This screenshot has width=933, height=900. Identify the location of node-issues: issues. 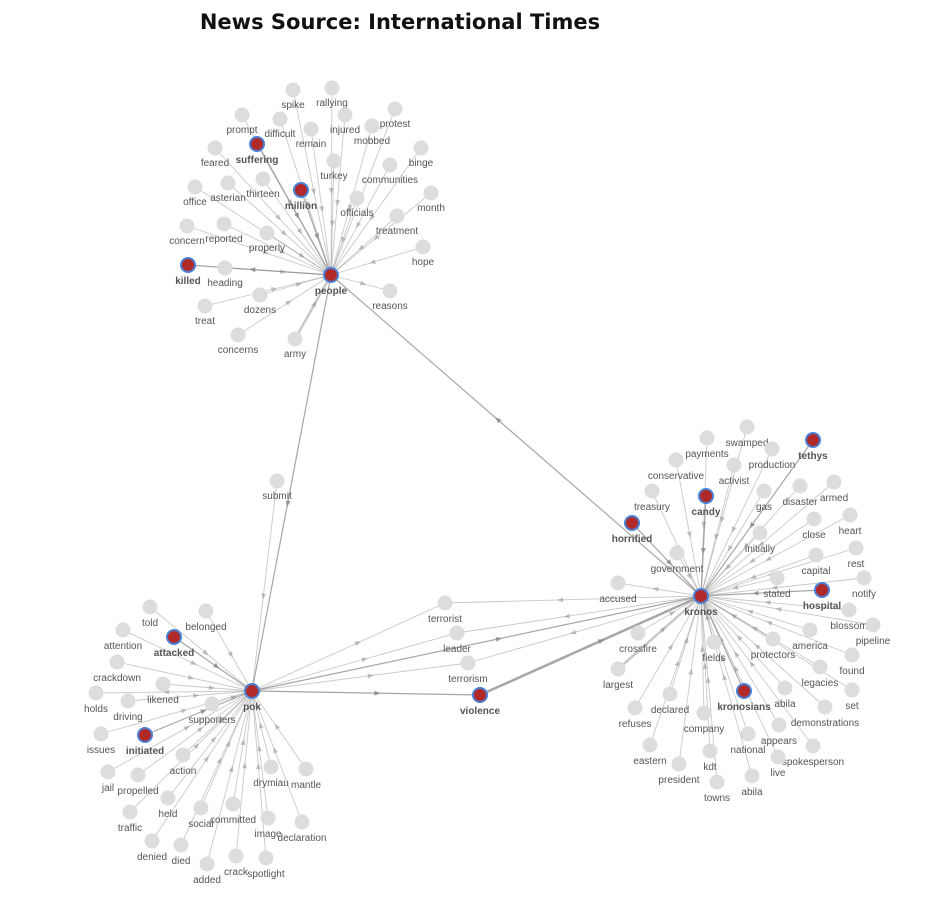
(101, 741).